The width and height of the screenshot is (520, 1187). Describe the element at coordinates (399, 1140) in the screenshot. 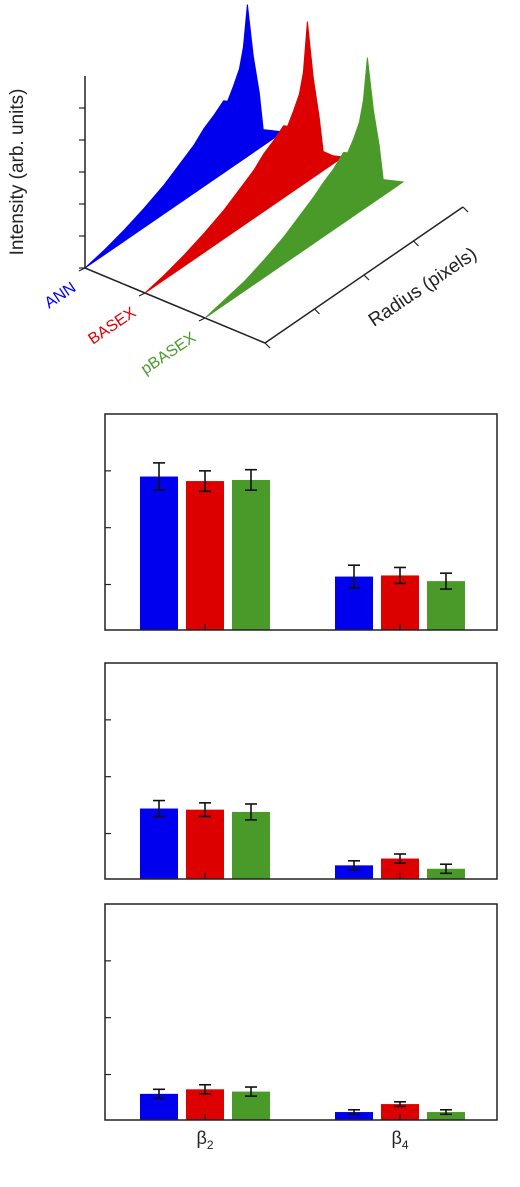

I see `xtick-label-beta4: β4` at that location.